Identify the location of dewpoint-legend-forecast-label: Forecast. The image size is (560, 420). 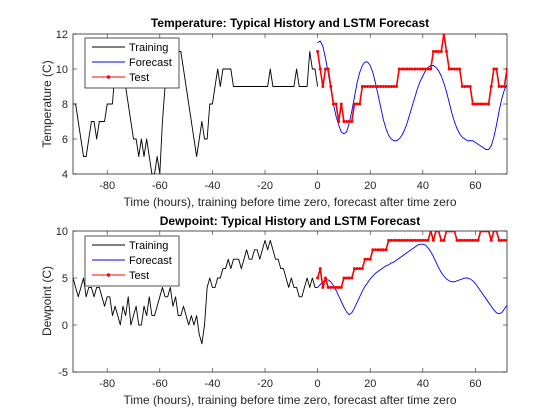
(150, 261).